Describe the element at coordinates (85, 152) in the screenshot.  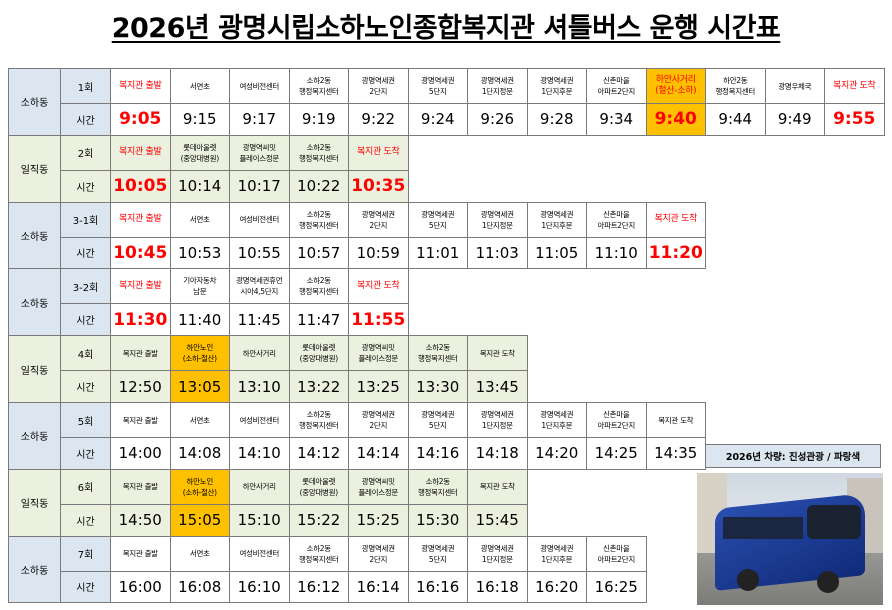
I see `round-cell: 2회` at that location.